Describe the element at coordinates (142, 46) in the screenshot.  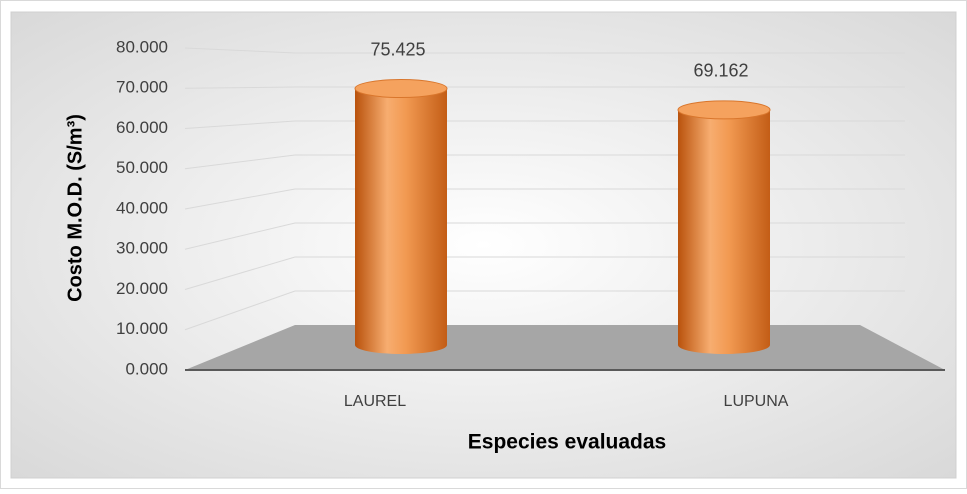
I see `y-tick-label: 80.000` at that location.